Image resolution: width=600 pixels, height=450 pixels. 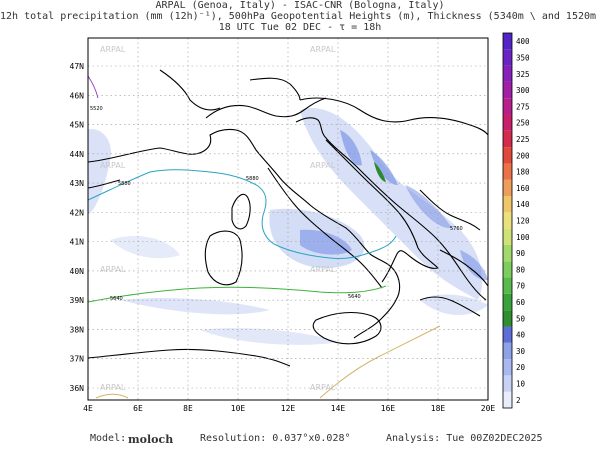 I want to click on longitude-label: 14E, so click(x=338, y=408).